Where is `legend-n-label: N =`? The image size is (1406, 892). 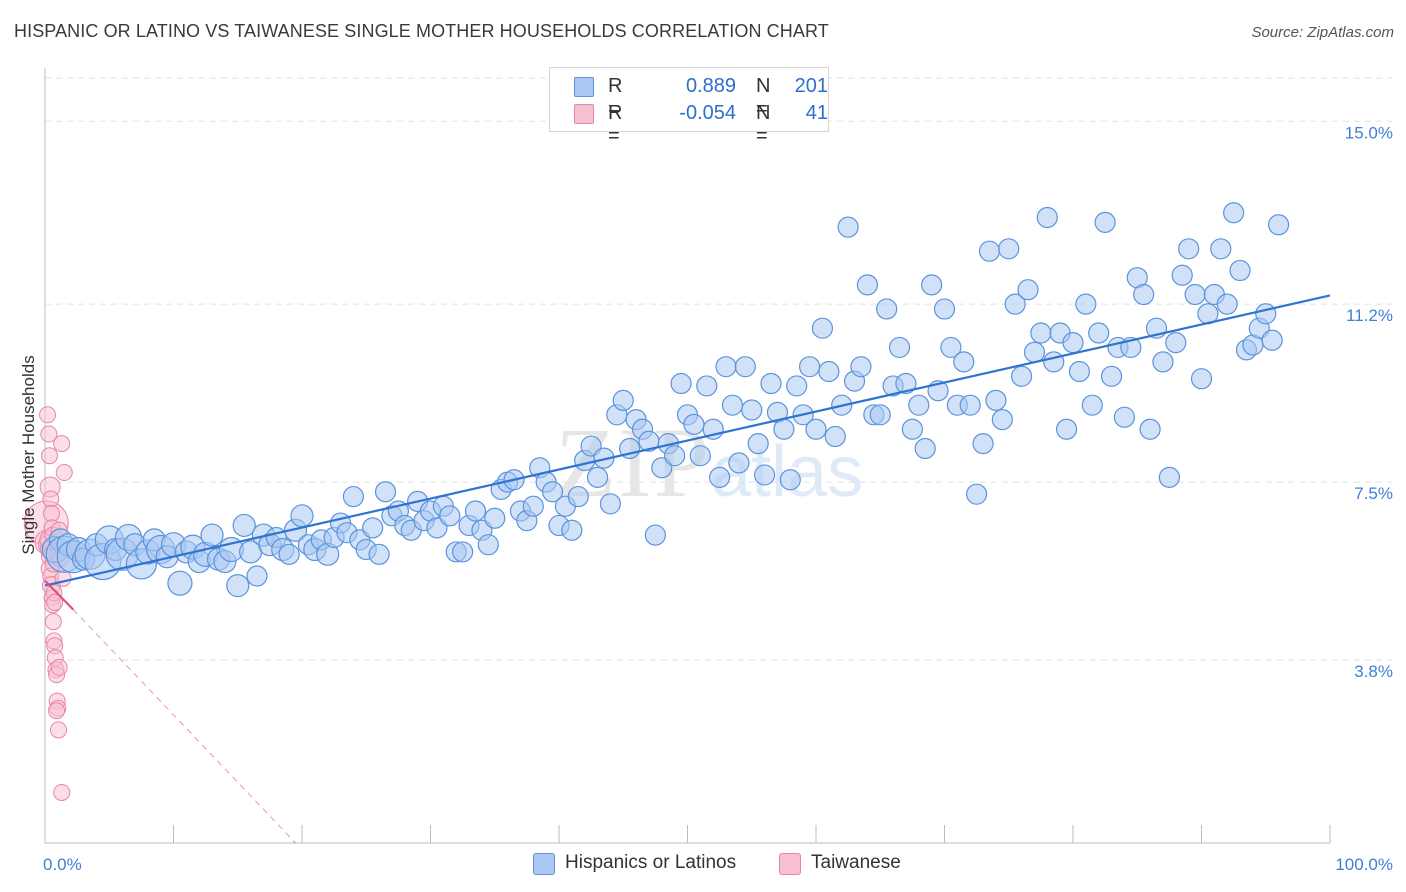 legend-n-label: N = is located at coordinates (763, 124).